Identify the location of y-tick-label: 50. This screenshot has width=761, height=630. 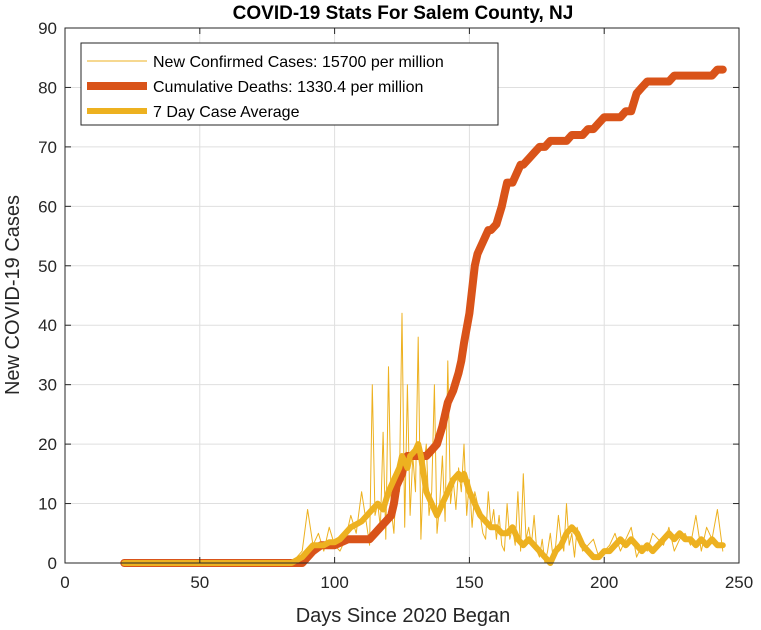
(47, 266).